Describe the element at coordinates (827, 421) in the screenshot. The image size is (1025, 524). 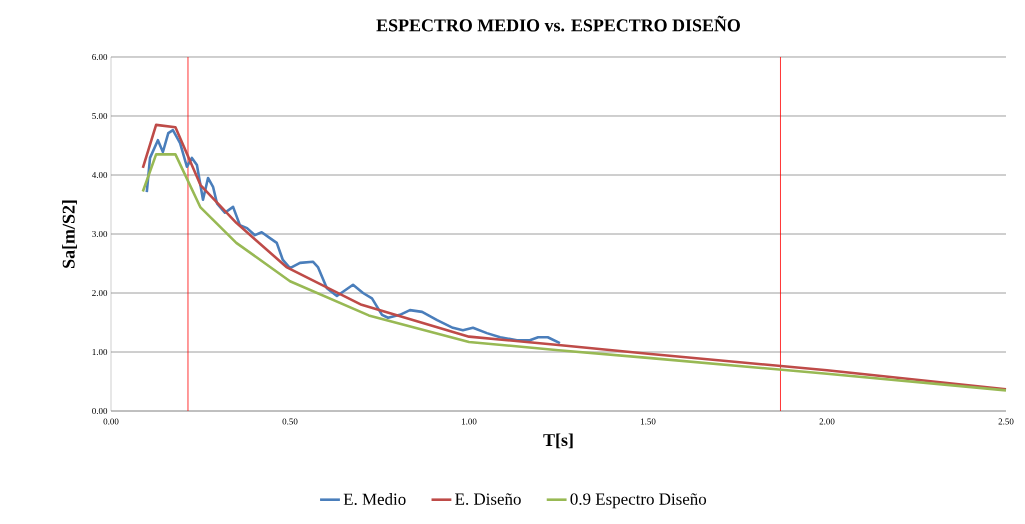
I see `x-tick-label: 2.00` at that location.